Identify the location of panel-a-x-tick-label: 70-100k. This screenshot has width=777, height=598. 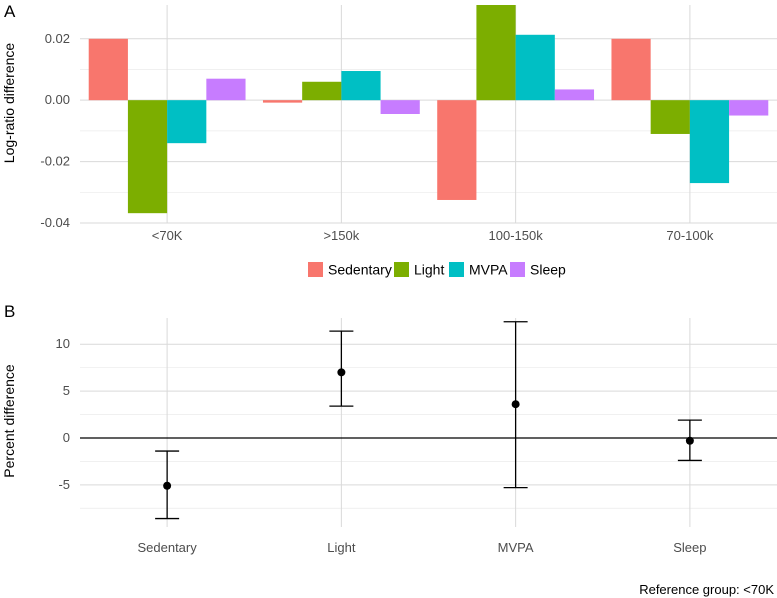
(689, 235).